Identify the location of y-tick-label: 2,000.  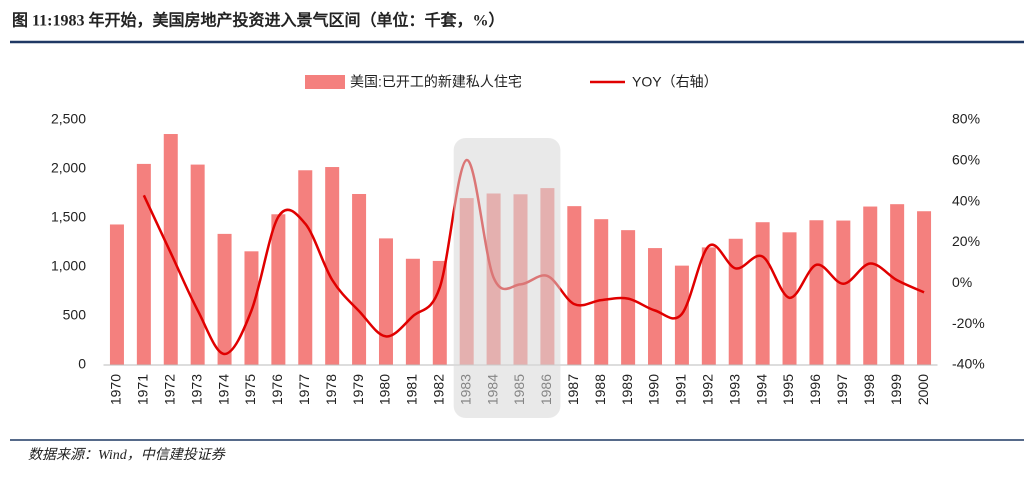
(68, 168).